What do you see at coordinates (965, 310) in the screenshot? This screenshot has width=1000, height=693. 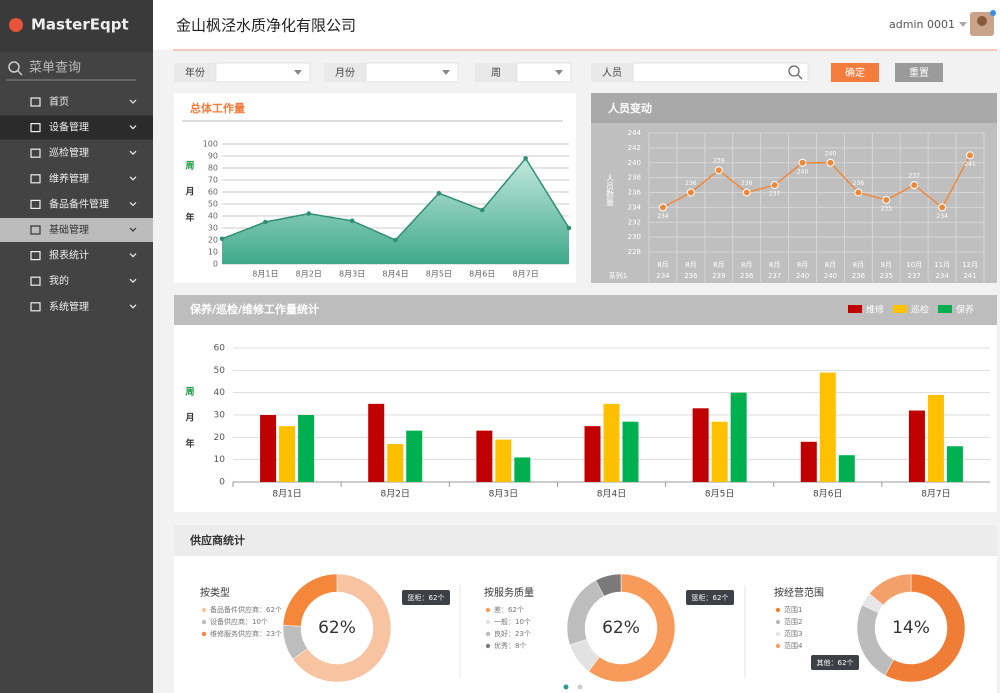 I see `legend-label: 保养` at bounding box center [965, 310].